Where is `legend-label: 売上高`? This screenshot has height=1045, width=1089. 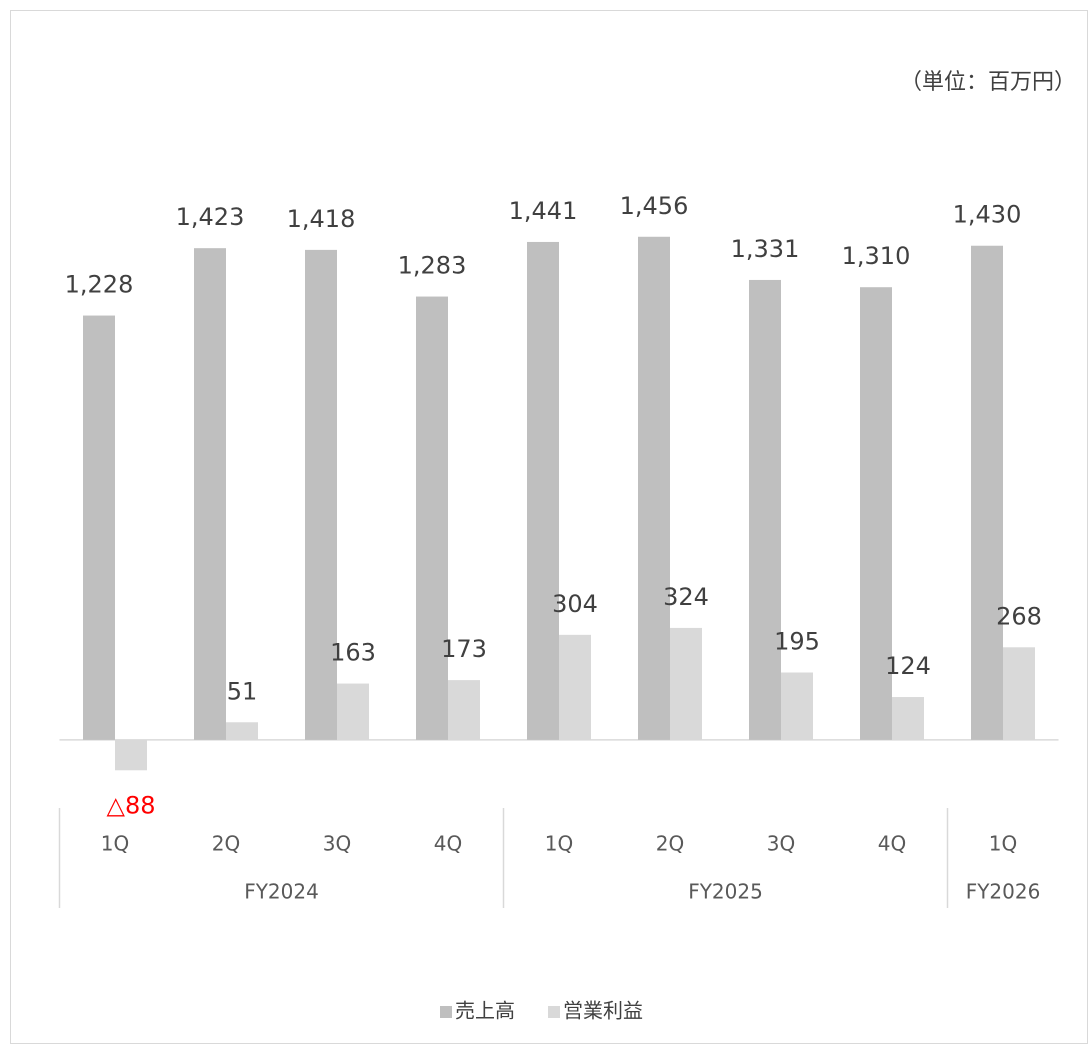 legend-label: 売上高 is located at coordinates (485, 1011).